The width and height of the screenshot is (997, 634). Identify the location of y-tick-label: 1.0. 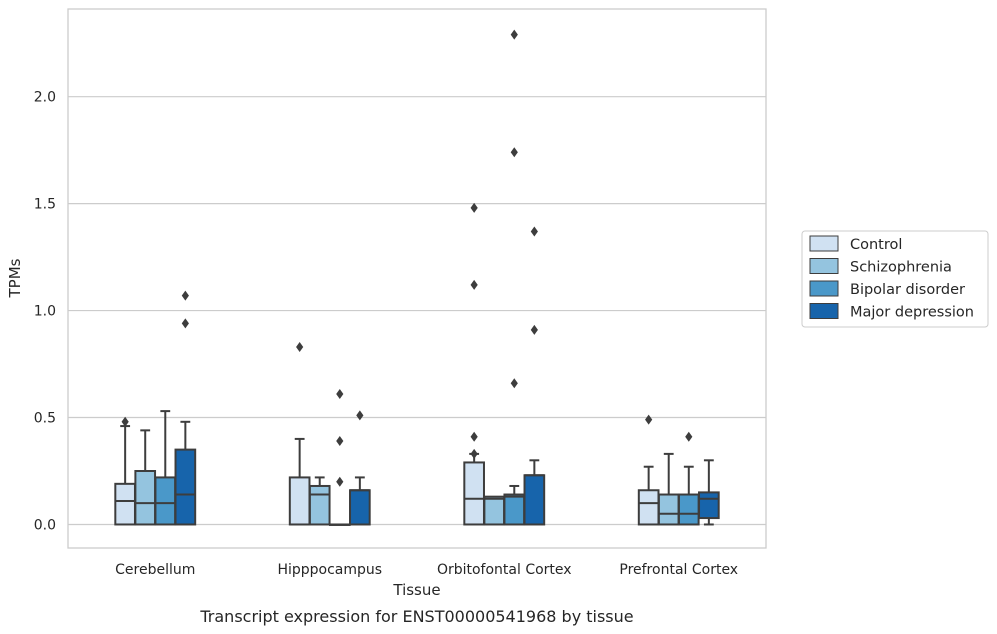
(45, 312).